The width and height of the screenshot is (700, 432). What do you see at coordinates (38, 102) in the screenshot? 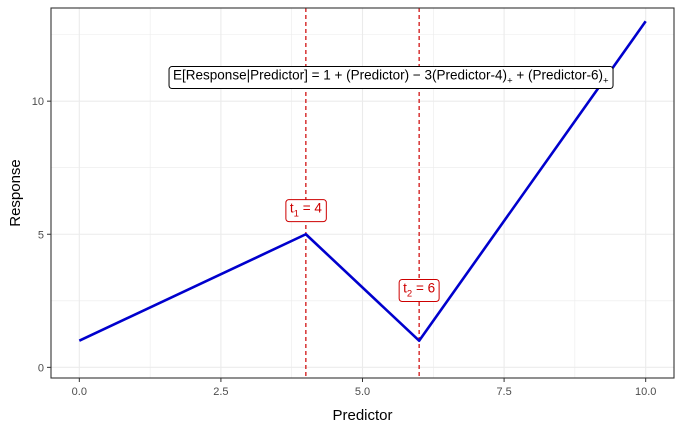
I see `y-tick-label: 10` at bounding box center [38, 102].